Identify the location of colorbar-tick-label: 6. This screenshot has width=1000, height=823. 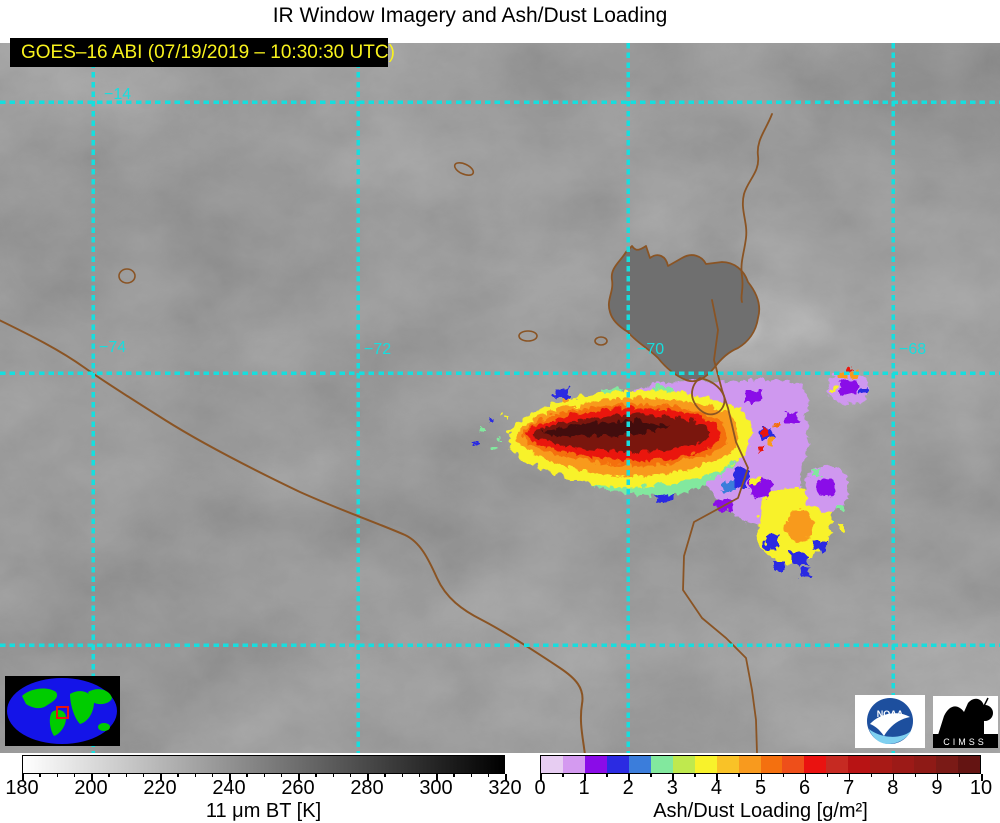
(805, 788).